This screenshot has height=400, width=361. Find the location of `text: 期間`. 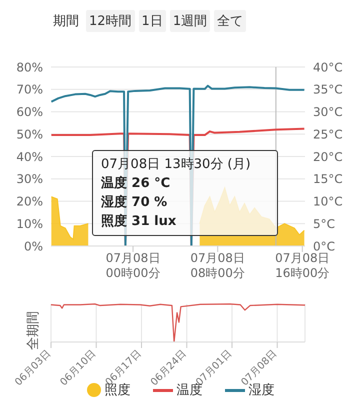

text: 期間 is located at coordinates (66, 22).